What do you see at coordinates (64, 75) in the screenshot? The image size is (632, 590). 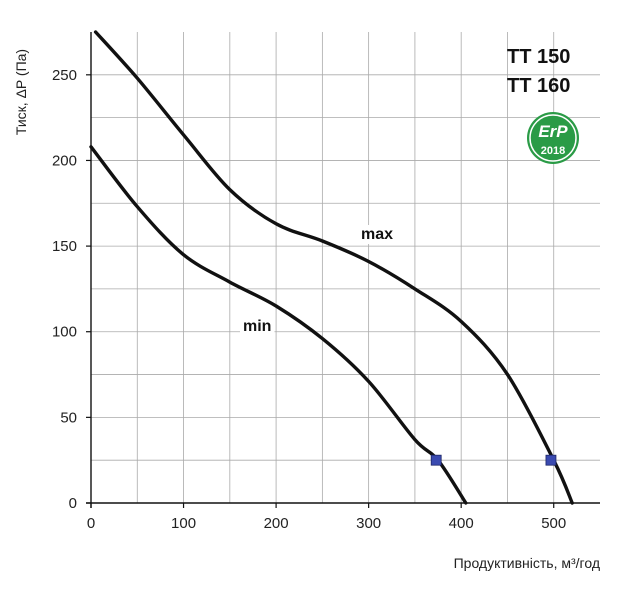 I see `y-tick-label-250: 250` at bounding box center [64, 75].